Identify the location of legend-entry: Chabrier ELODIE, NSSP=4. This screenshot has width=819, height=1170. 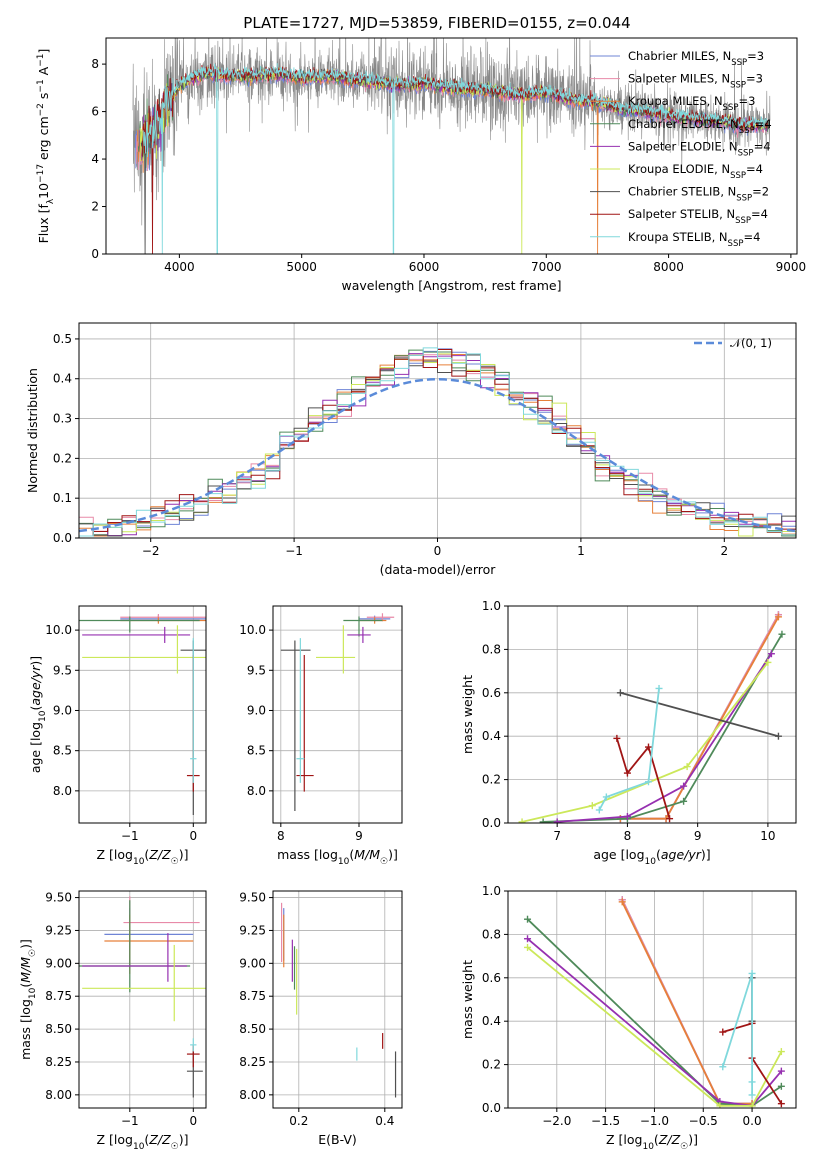
(700, 126).